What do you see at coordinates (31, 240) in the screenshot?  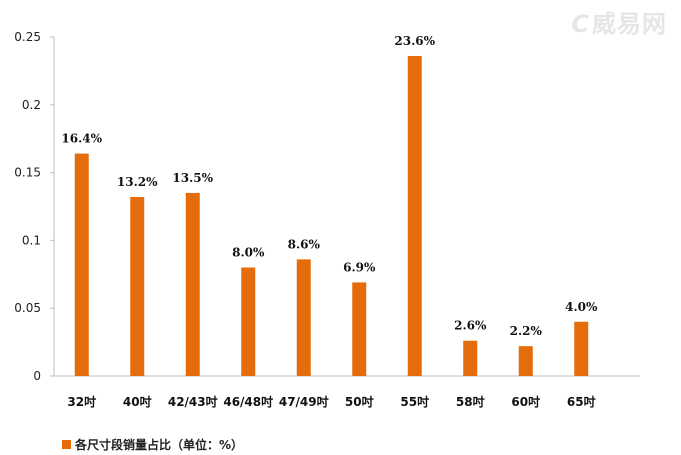 I see `y-tick-label: 0.1` at bounding box center [31, 240].